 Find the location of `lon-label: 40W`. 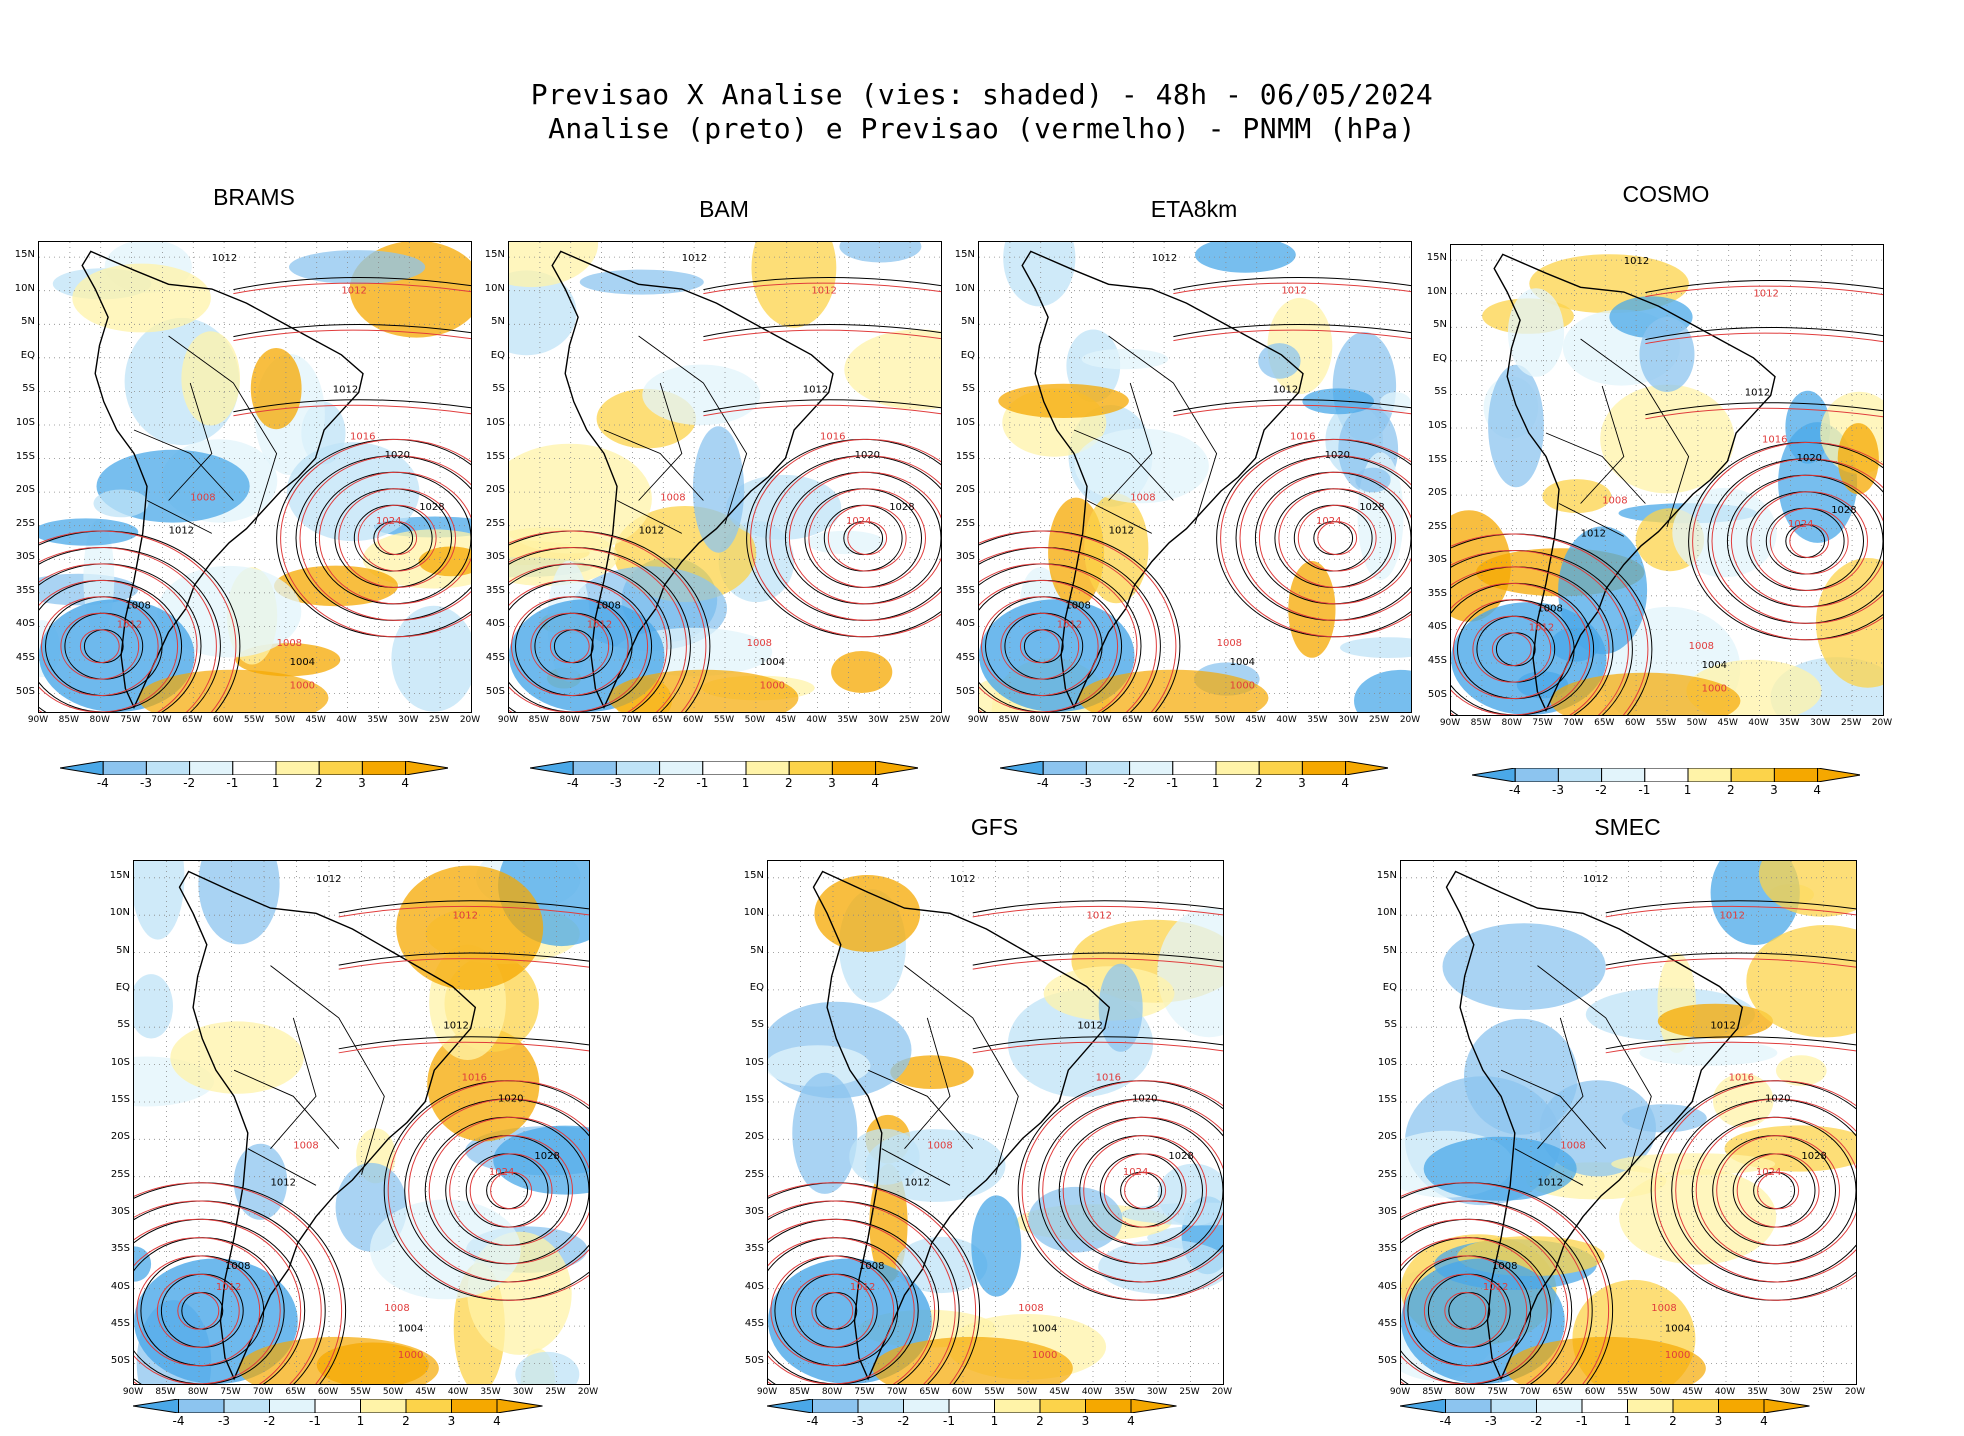

lon-label: 40W is located at coordinates (1725, 1392).